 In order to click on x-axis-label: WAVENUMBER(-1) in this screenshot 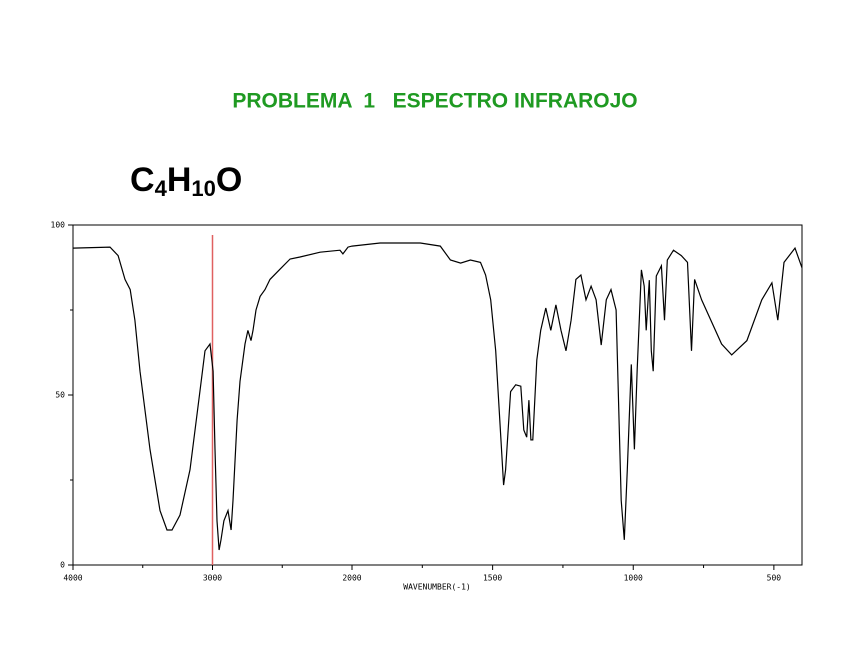, I will do `click(436, 587)`.